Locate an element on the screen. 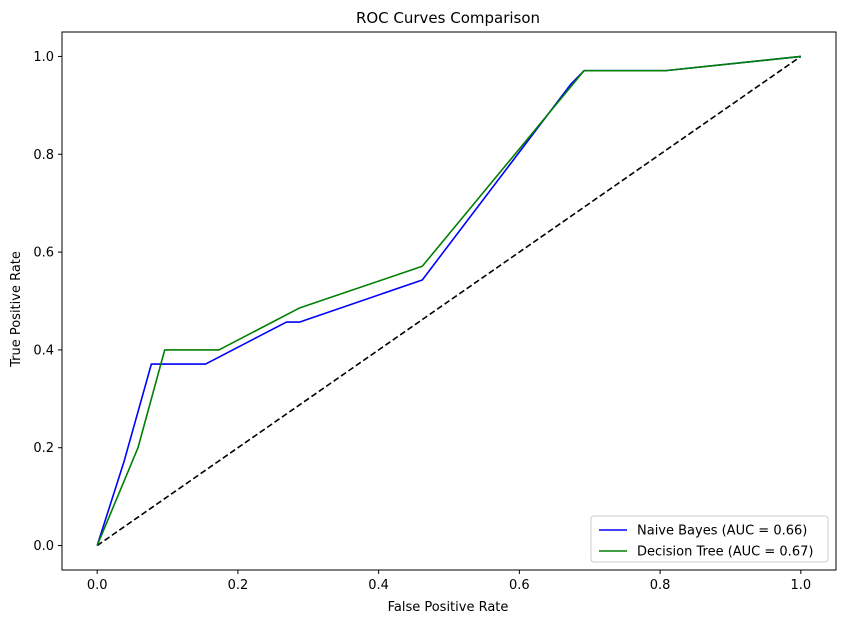 The height and width of the screenshot is (624, 846). x-tick-label: 1.0 is located at coordinates (800, 585).